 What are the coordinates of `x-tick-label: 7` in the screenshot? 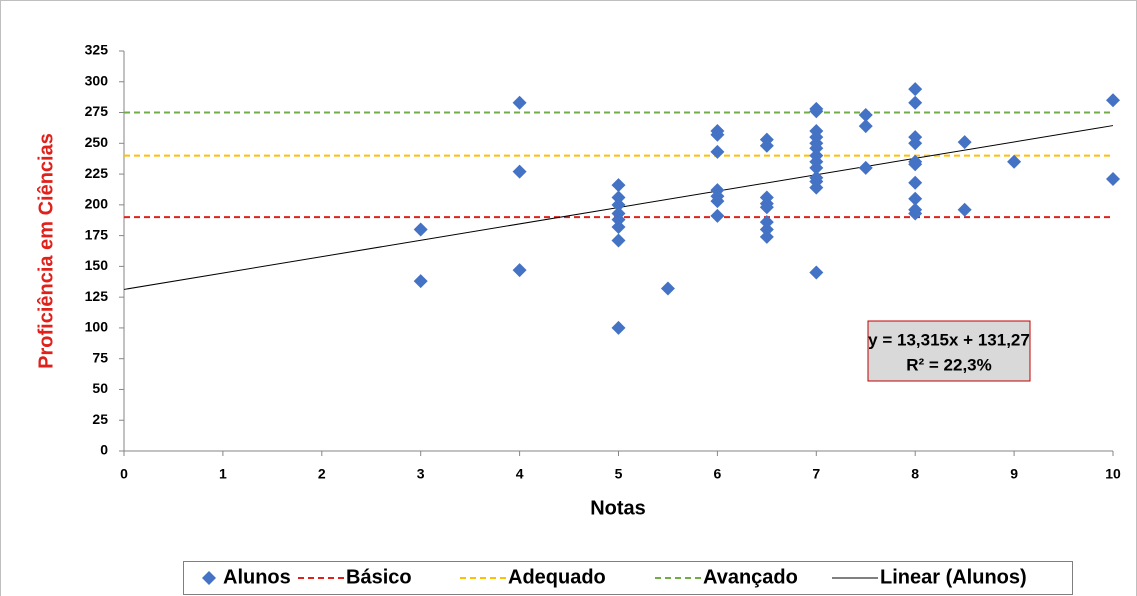 It's located at (816, 474).